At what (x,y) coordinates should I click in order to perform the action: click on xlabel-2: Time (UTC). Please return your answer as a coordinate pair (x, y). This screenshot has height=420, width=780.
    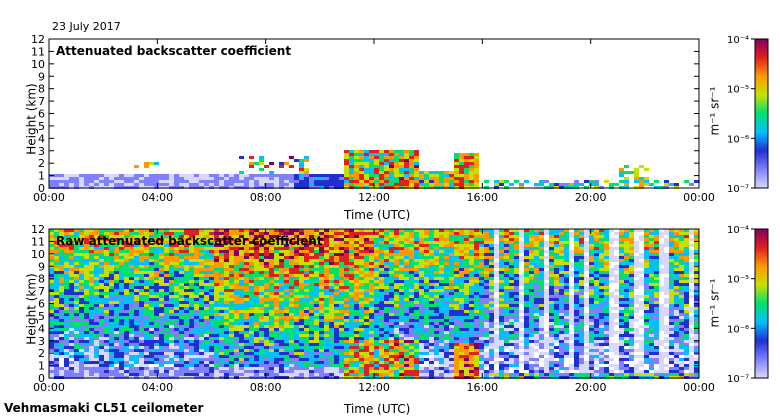
    Looking at the image, I should click on (377, 409).